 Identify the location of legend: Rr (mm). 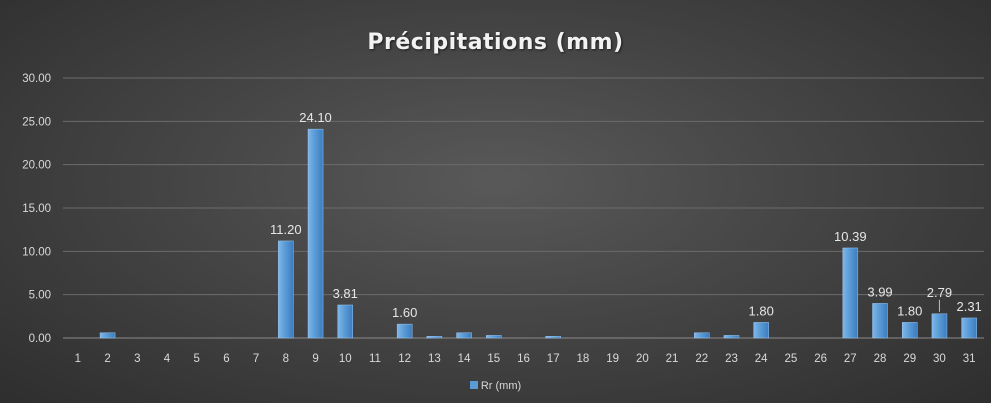
(495, 386).